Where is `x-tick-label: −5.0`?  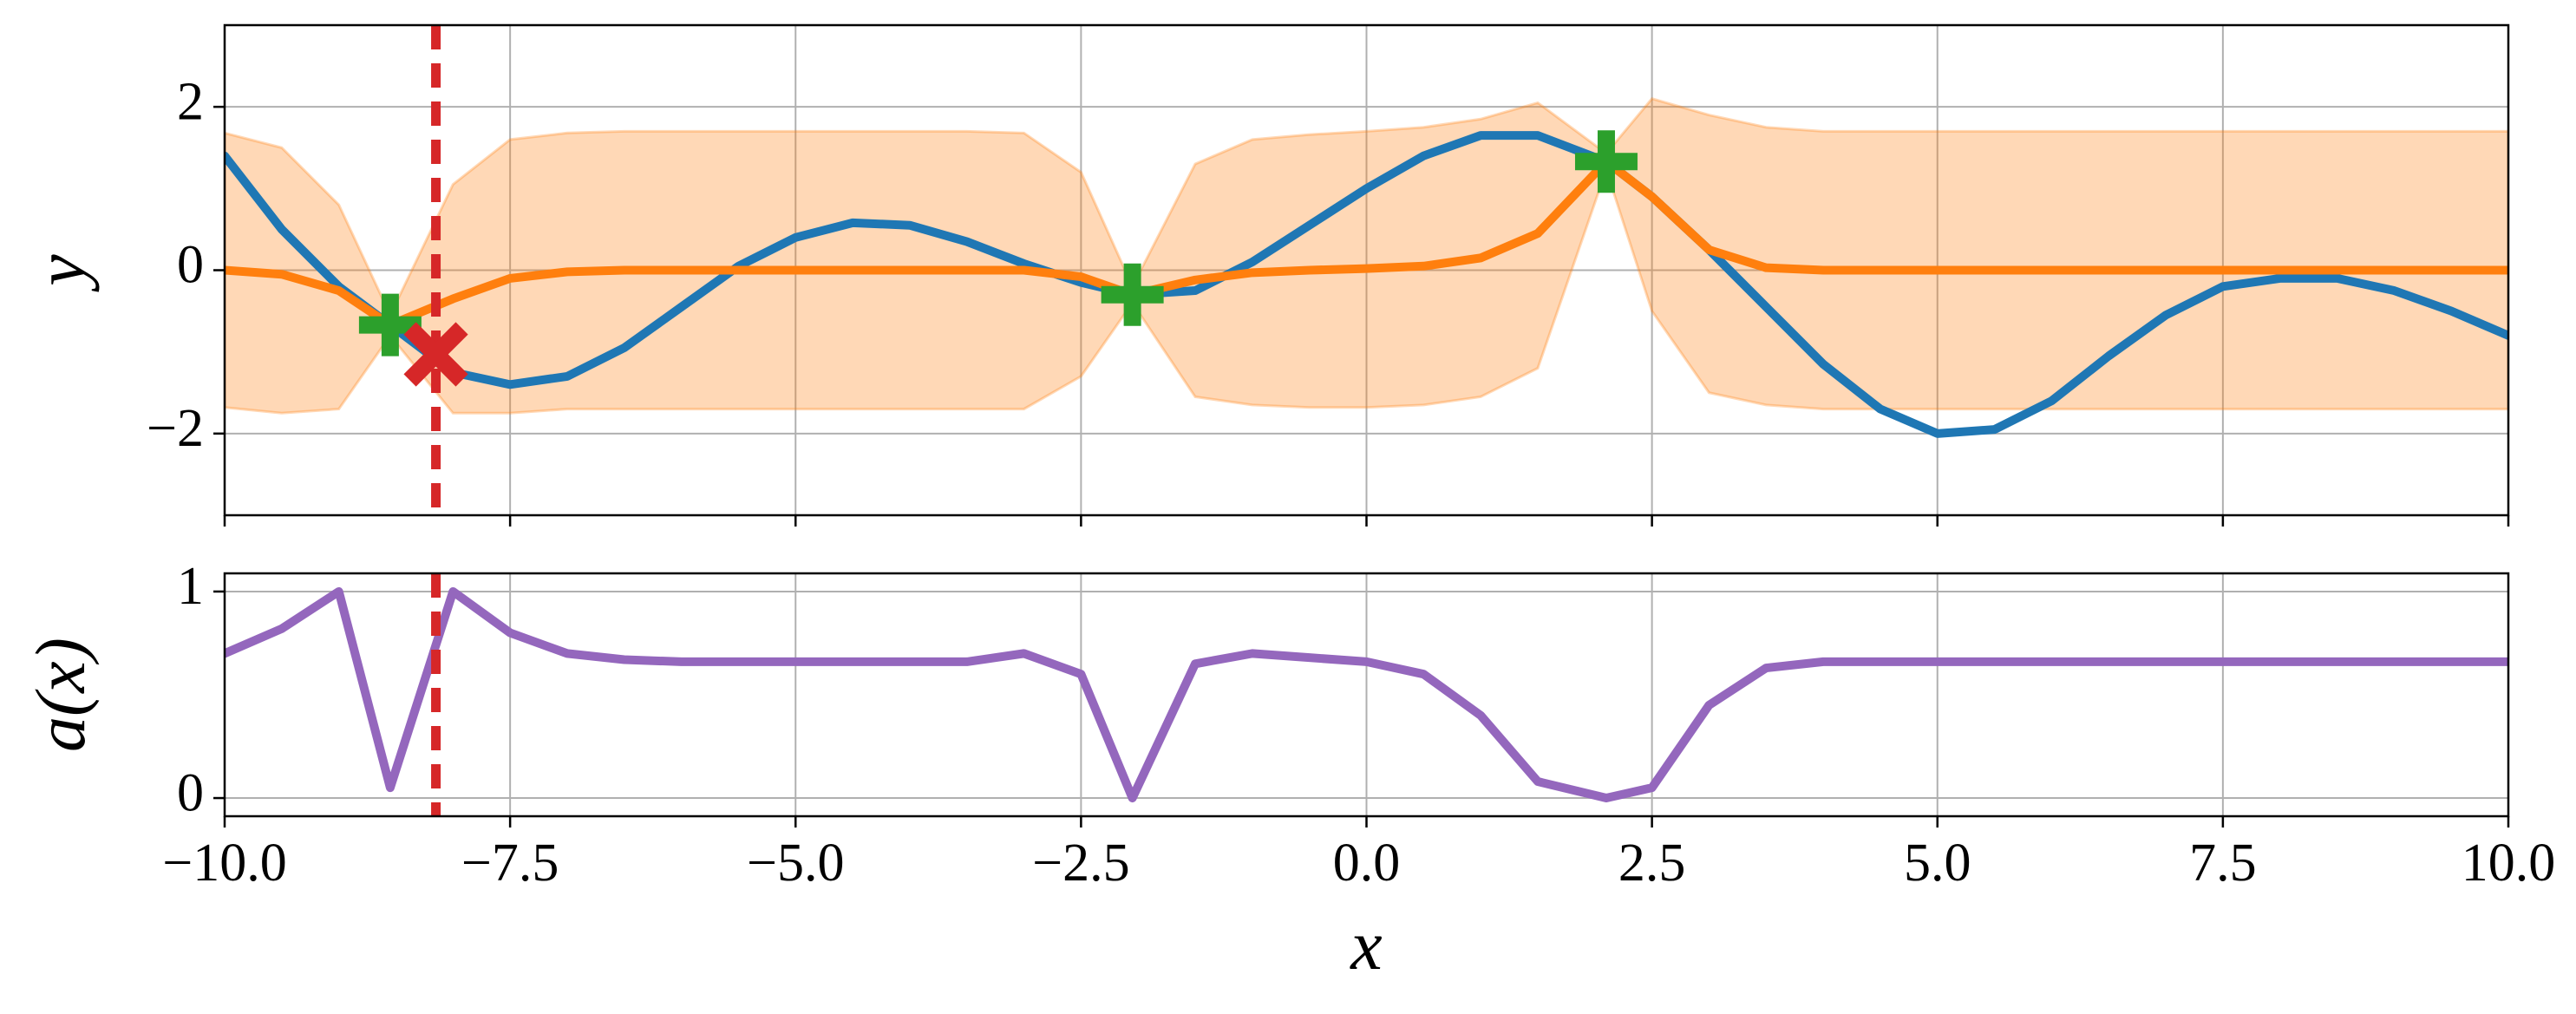
x-tick-label: −5.0 is located at coordinates (795, 863).